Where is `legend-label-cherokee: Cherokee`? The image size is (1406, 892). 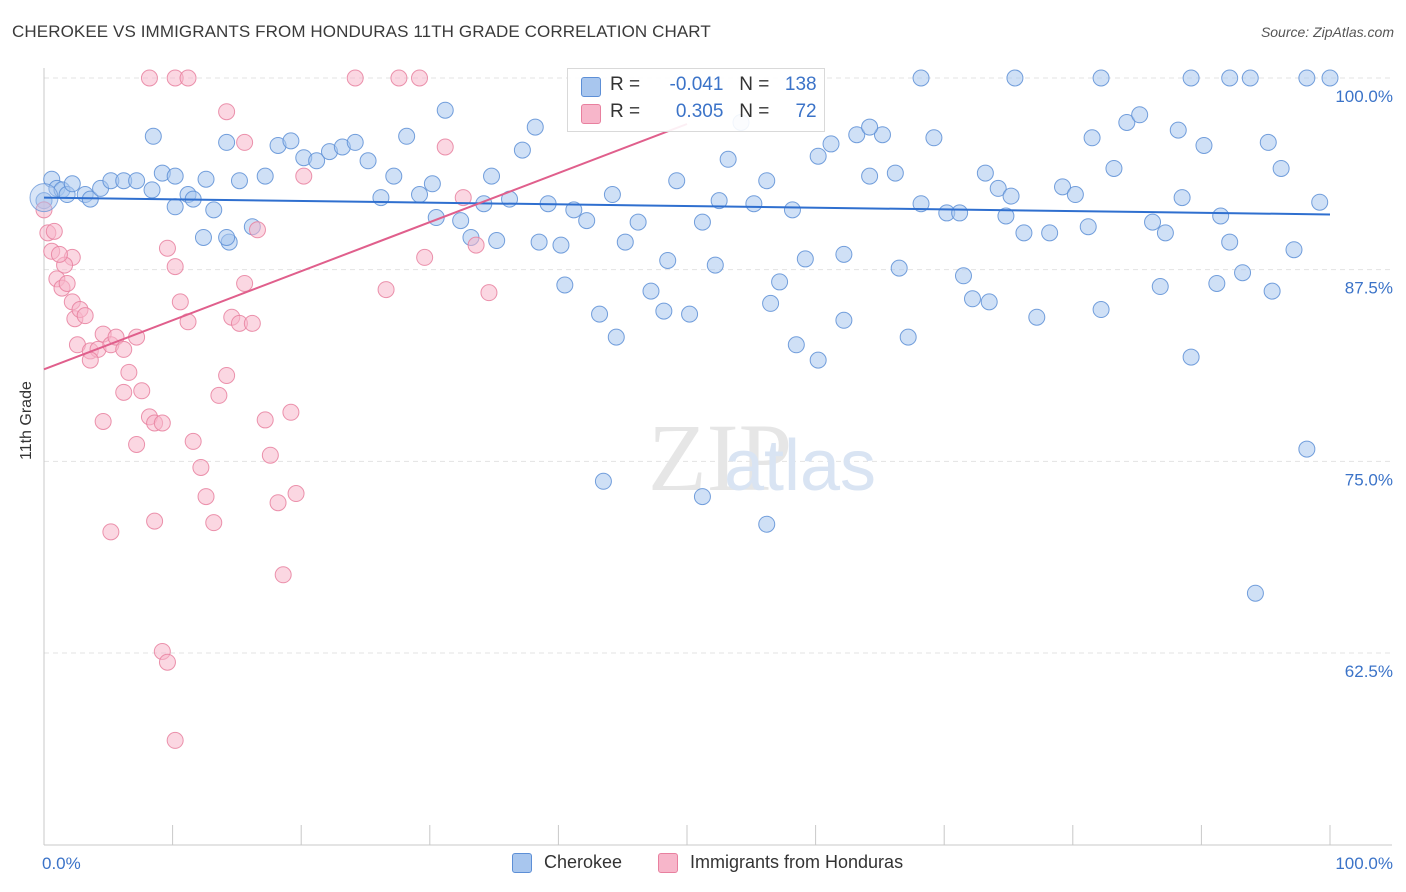
legend-label-cherokee: Cherokee is located at coordinates (583, 862).